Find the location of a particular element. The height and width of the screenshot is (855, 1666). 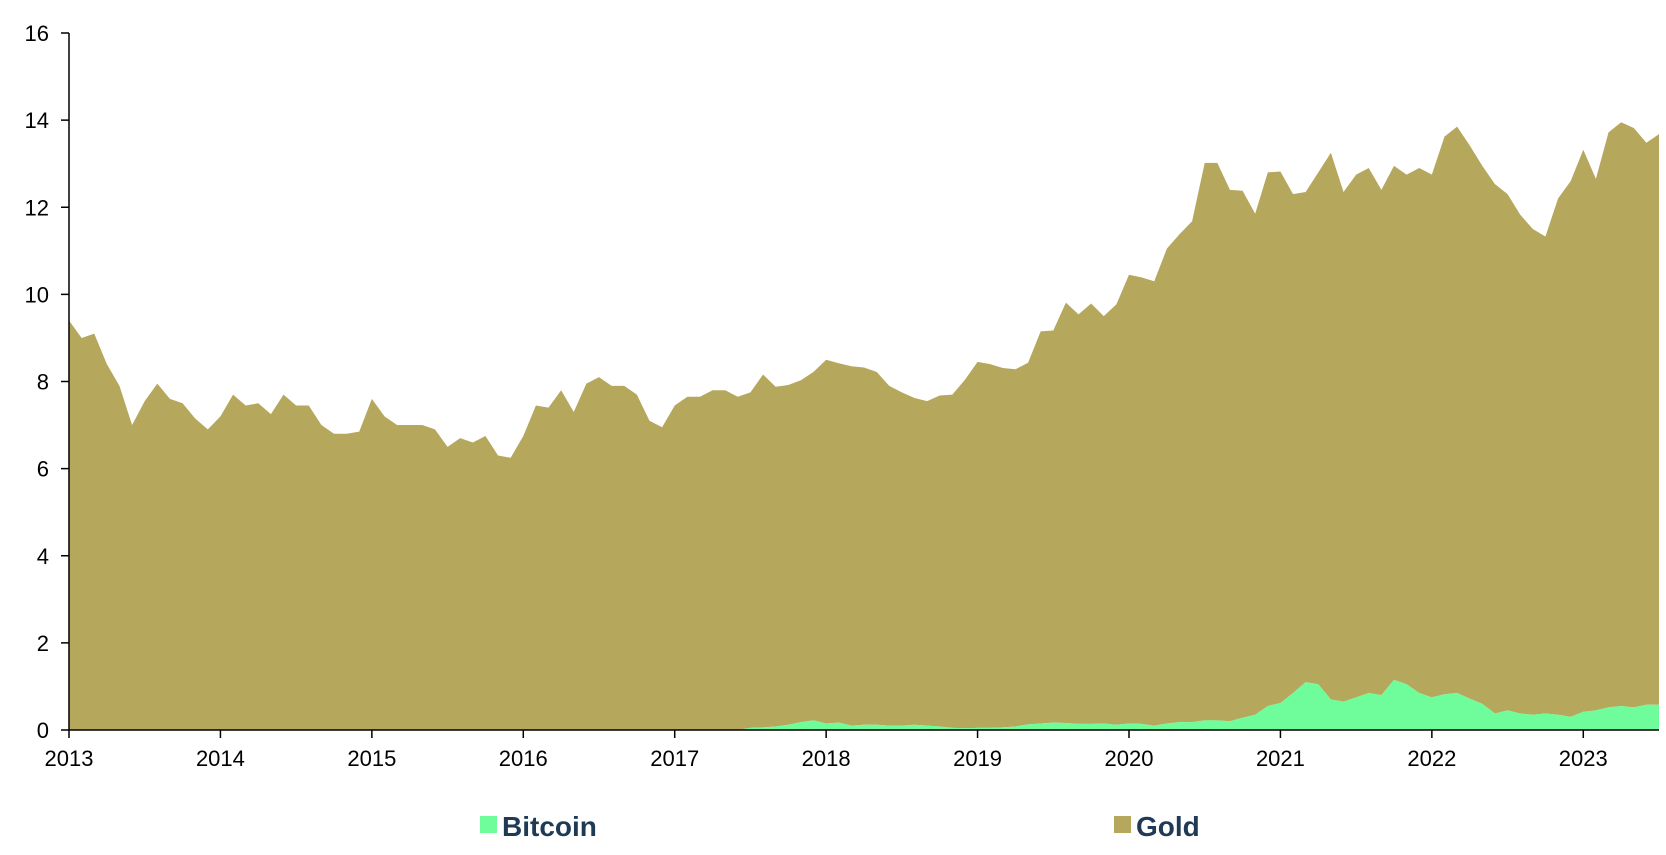

legend-swatch-gold is located at coordinates (1122, 824).